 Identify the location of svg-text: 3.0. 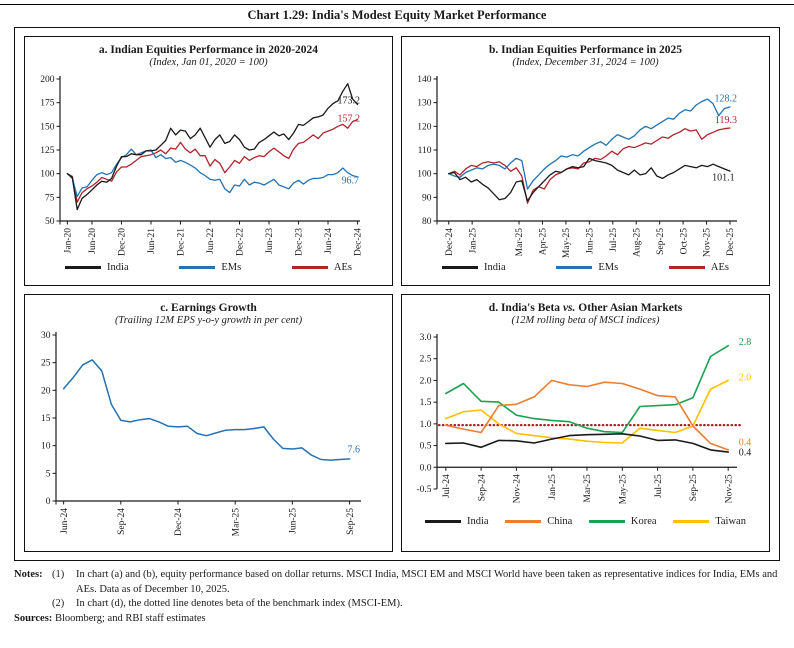
(426, 338).